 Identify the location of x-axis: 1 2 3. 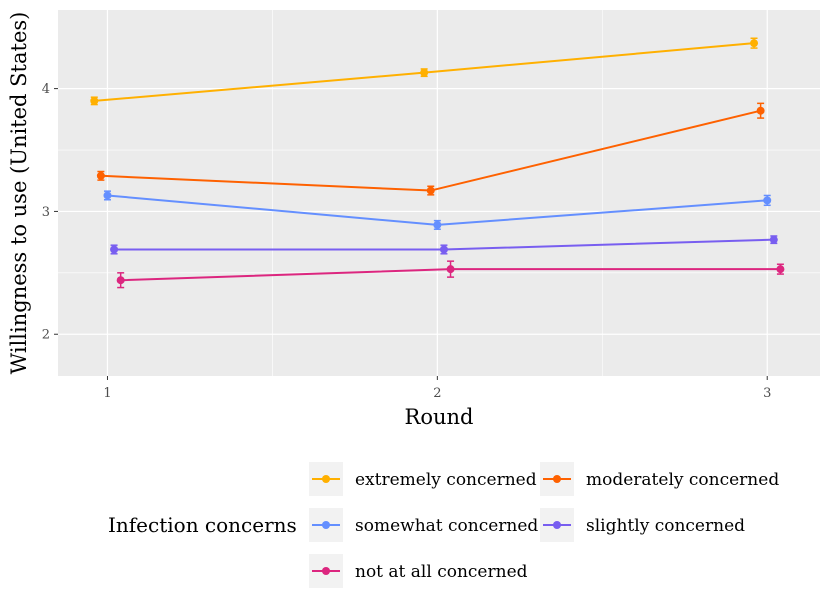
(437, 388).